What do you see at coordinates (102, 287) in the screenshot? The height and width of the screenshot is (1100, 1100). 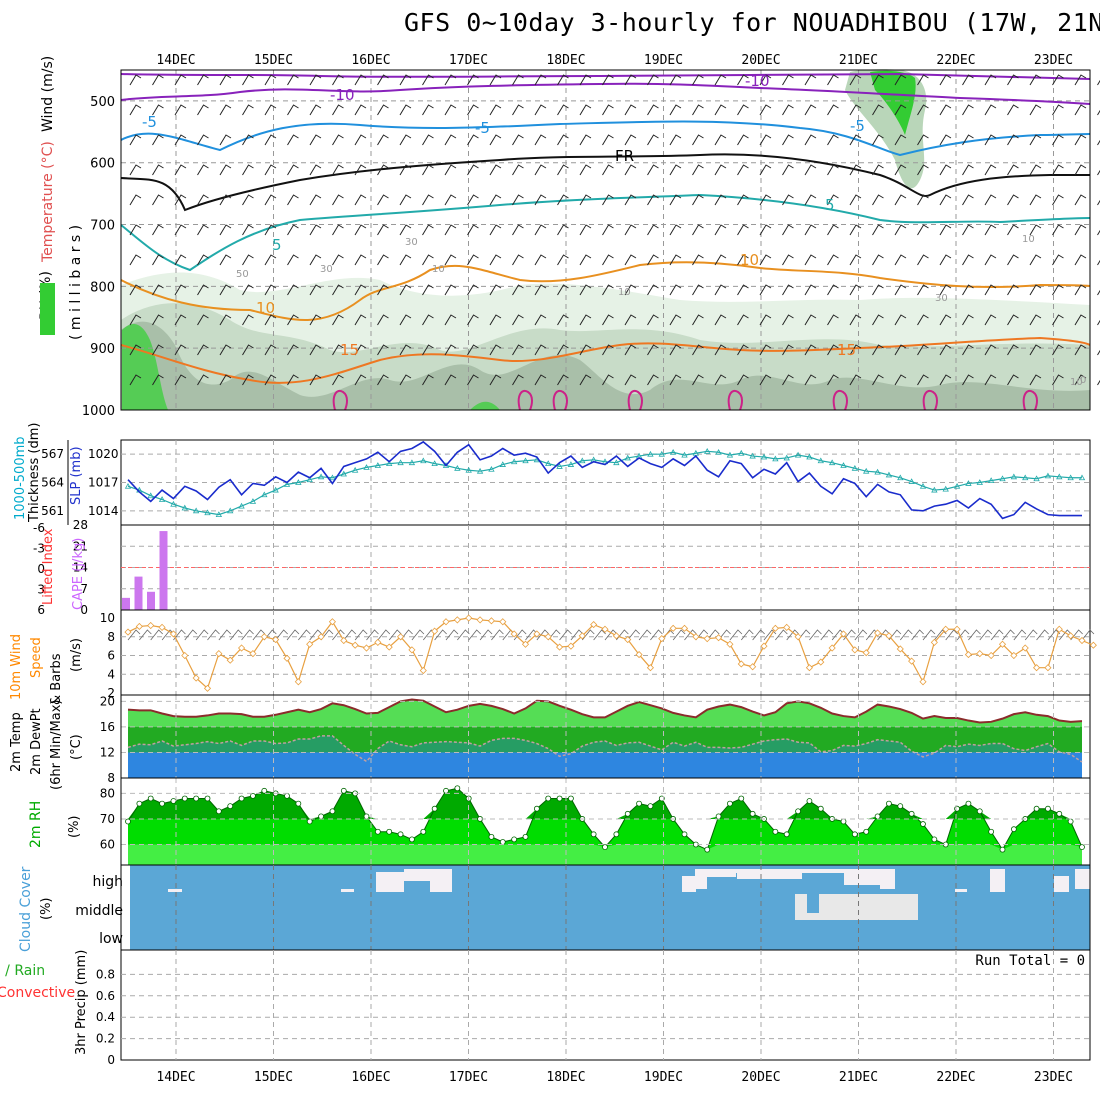 I see `y-tick-label: 800` at bounding box center [102, 287].